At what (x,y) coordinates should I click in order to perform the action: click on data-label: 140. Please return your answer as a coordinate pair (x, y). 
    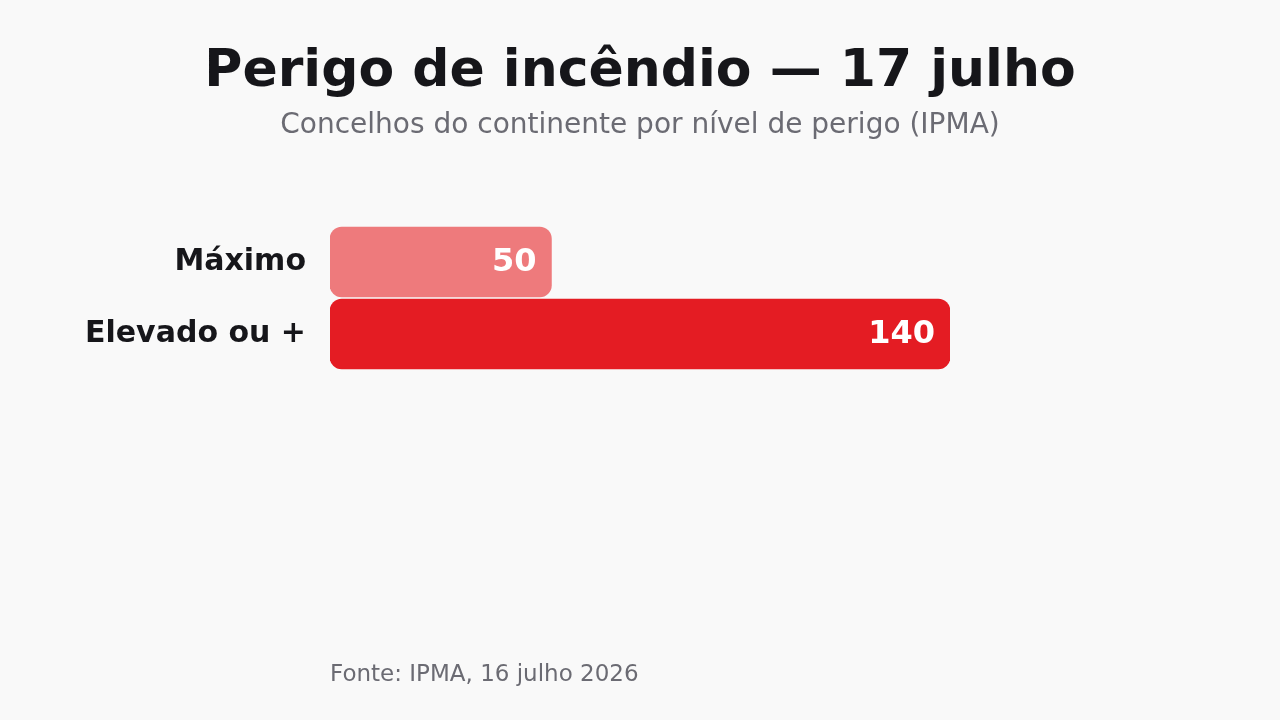
    Looking at the image, I should click on (901, 332).